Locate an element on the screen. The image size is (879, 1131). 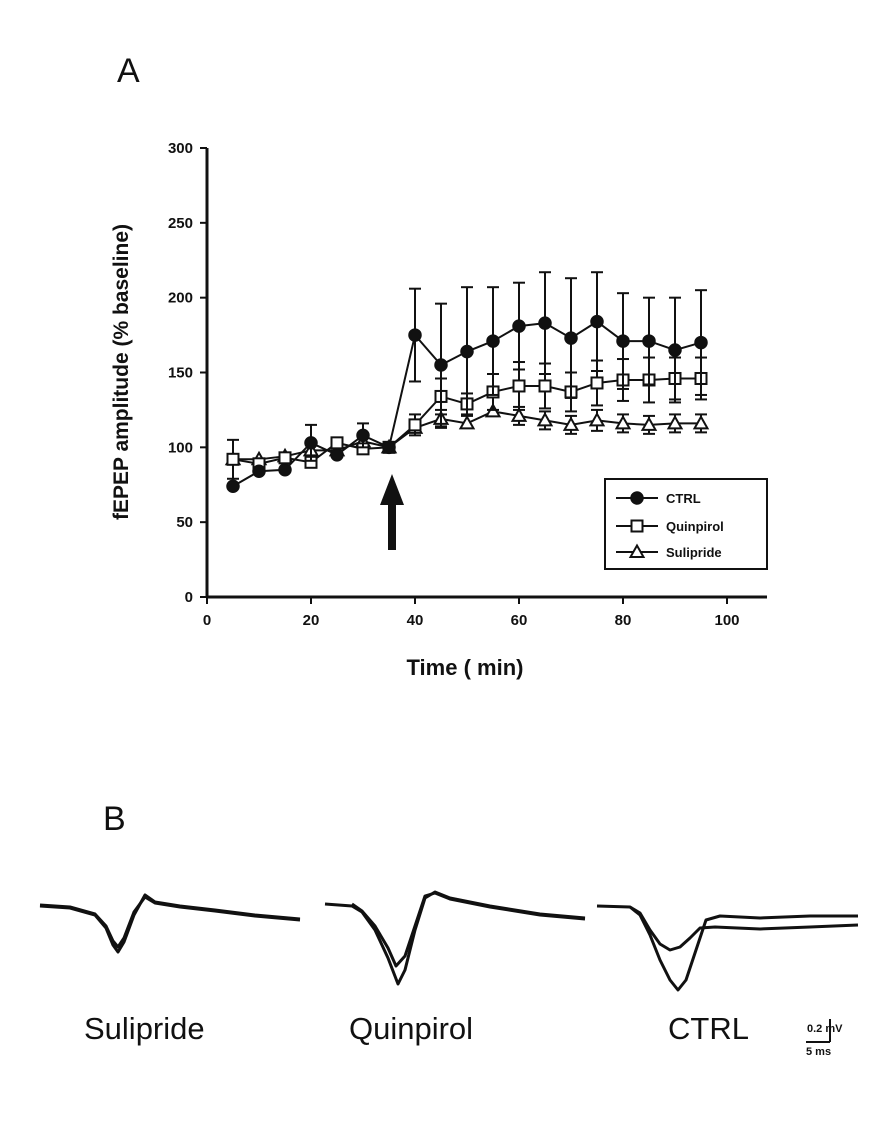
y-tick-label: 0 is located at coordinates (189, 597).